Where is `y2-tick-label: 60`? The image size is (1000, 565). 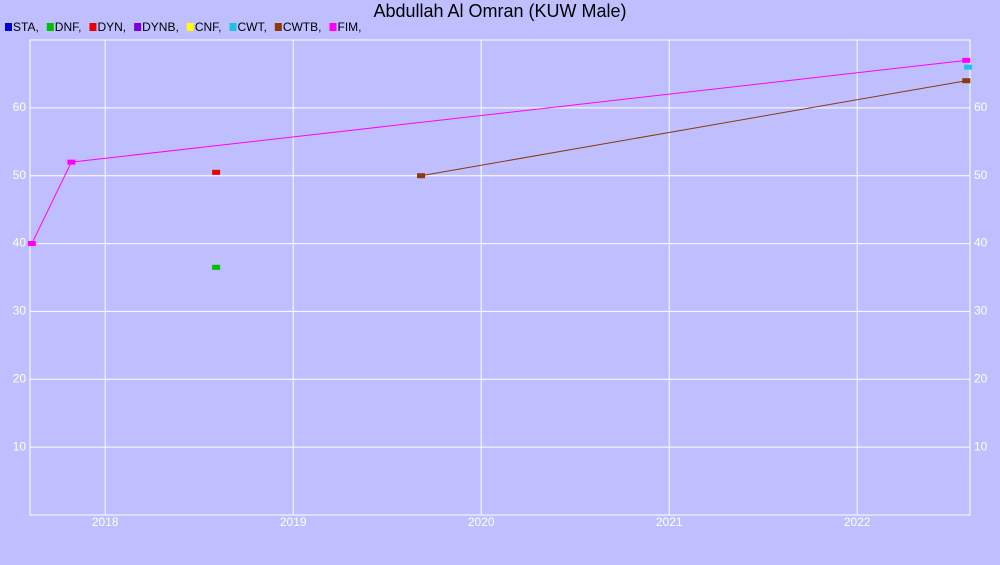
y2-tick-label: 60 is located at coordinates (981, 107).